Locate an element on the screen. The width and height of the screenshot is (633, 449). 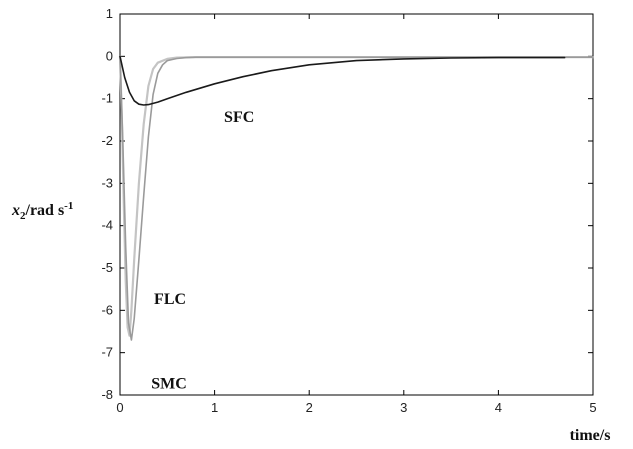
y-axis-label: x2/rad s-1 is located at coordinates (42, 211).